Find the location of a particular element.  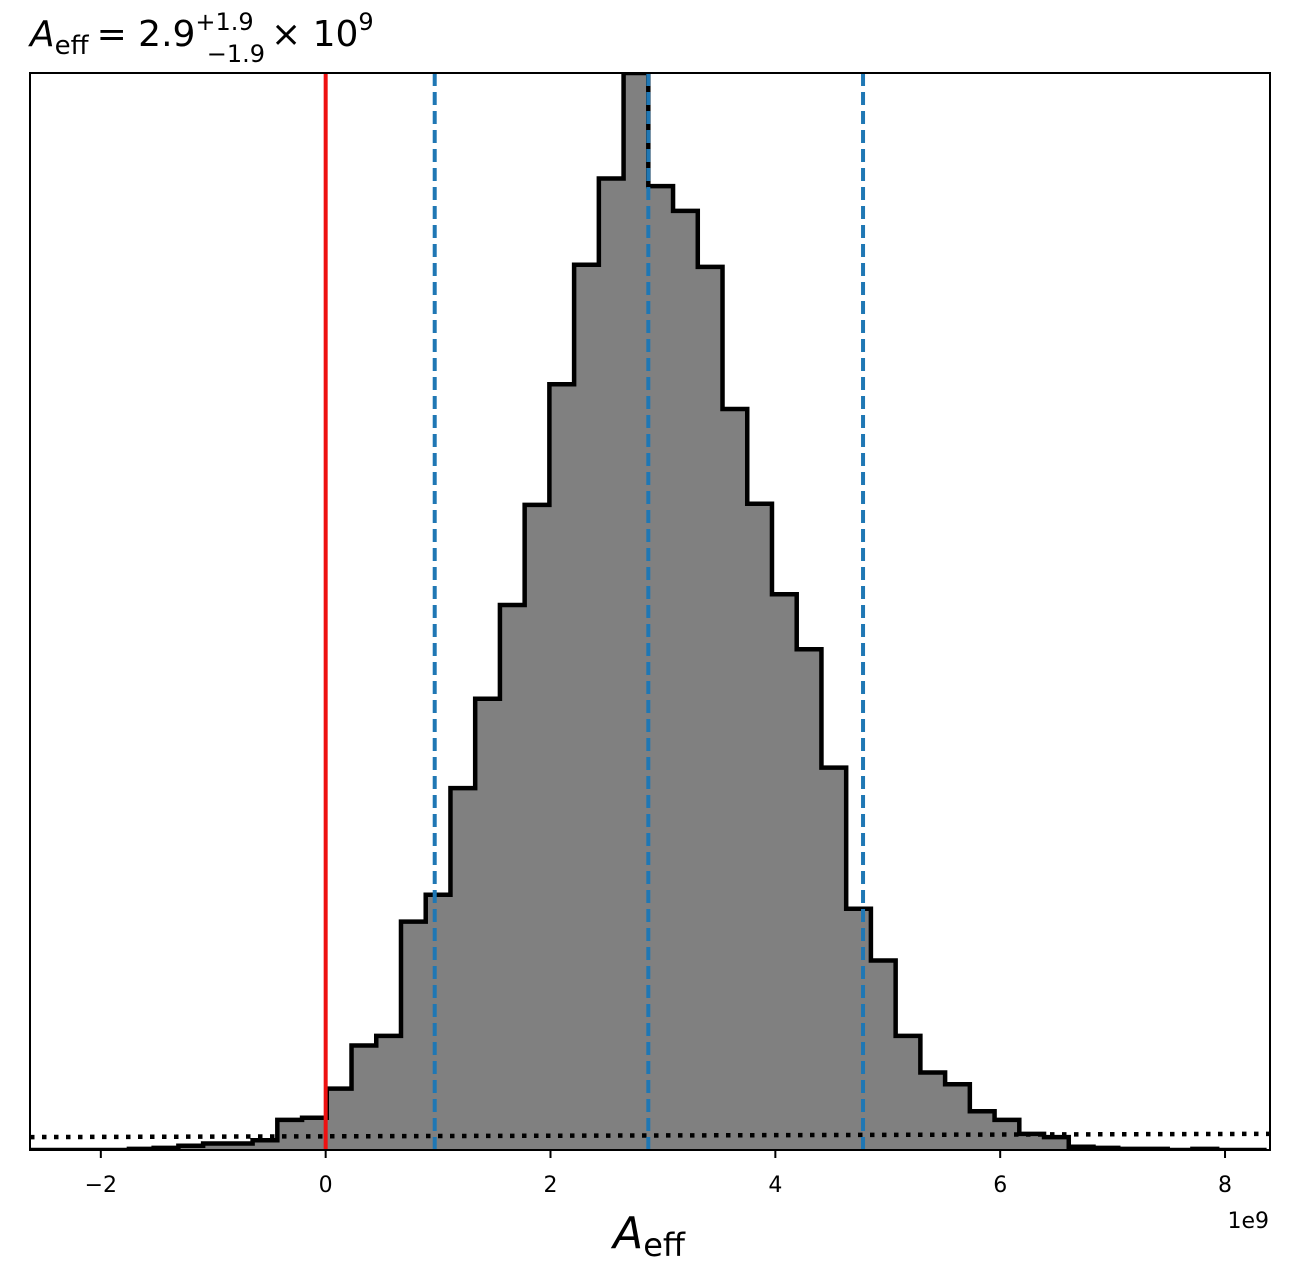

x-tick-label: 8 is located at coordinates (1225, 1185).